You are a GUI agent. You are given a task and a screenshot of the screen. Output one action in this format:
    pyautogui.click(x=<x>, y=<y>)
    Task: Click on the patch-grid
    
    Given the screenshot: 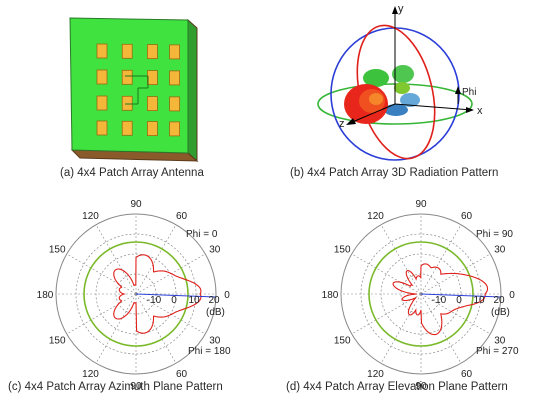 What is the action you would take?
    pyautogui.click(x=138, y=90)
    